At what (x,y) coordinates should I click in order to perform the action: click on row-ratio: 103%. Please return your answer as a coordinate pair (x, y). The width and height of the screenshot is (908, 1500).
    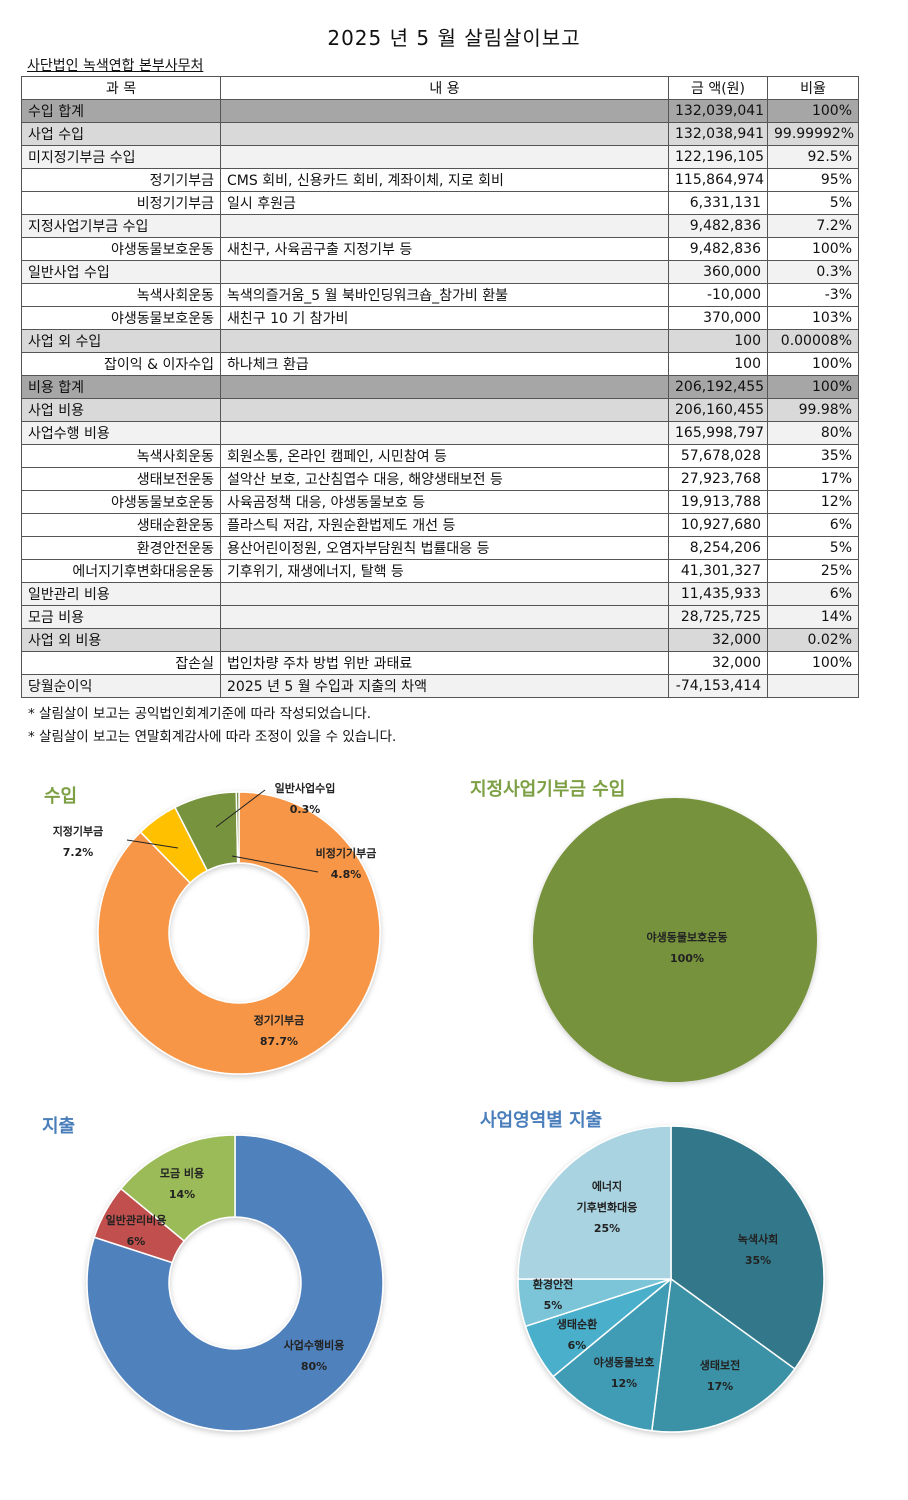
    Looking at the image, I should click on (813, 318).